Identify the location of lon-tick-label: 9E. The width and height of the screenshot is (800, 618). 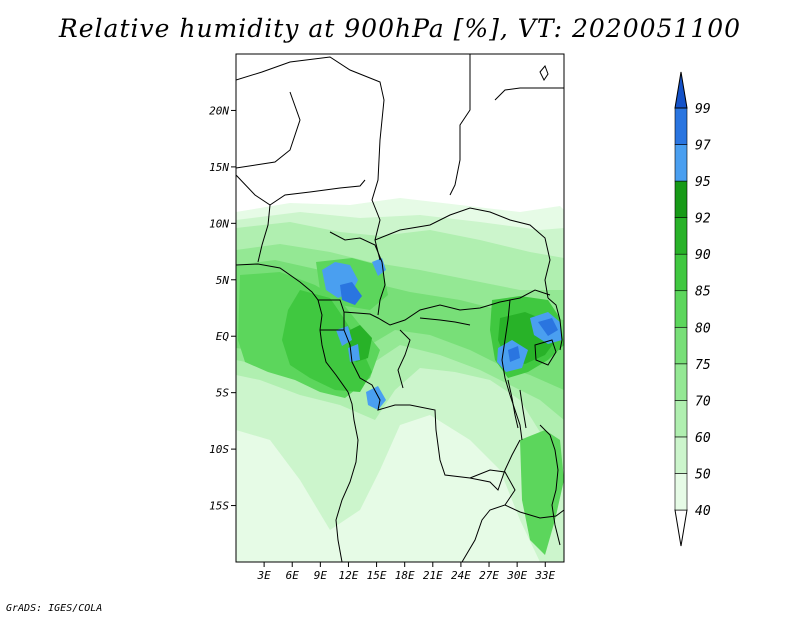
(321, 575).